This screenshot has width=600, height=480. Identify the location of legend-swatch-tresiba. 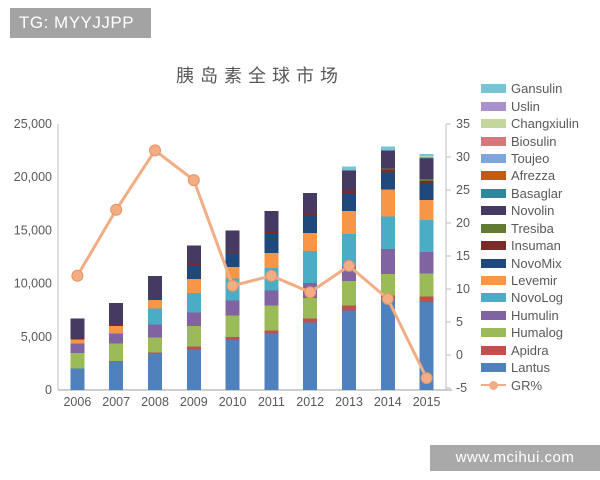
(493, 228).